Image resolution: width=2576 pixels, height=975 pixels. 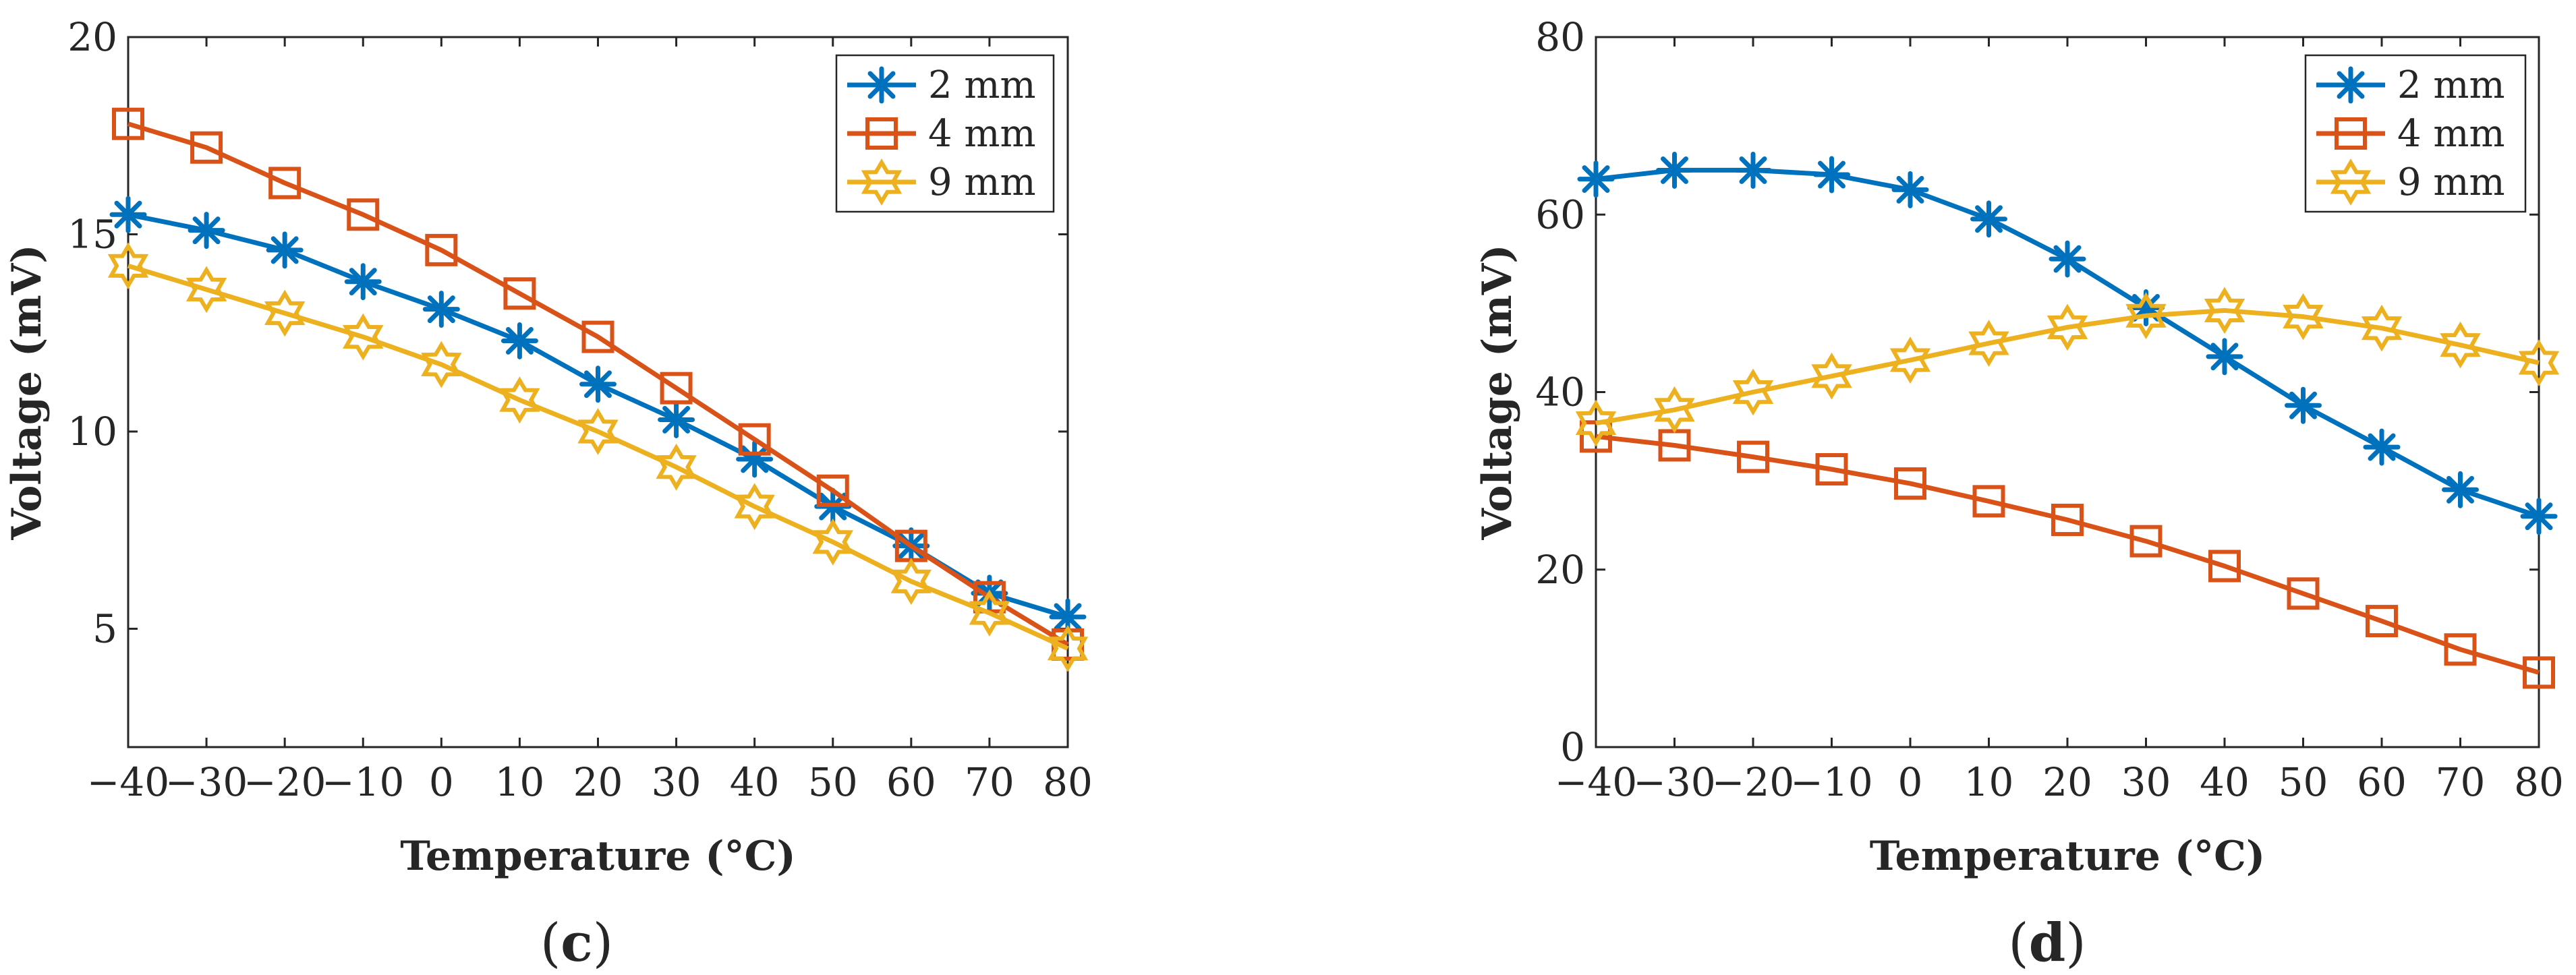 I want to click on y-axis-label: Voltage (mV), so click(x=27, y=392).